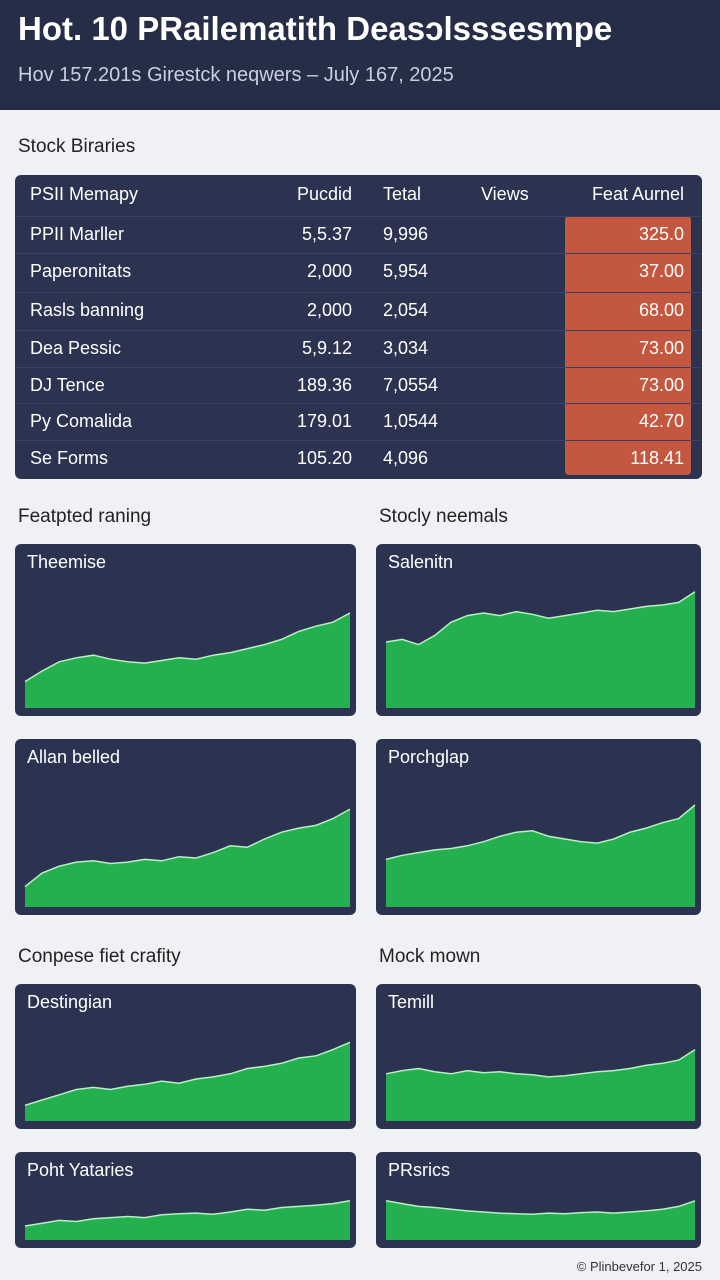  I want to click on table-cell: 7,0554, so click(411, 385).